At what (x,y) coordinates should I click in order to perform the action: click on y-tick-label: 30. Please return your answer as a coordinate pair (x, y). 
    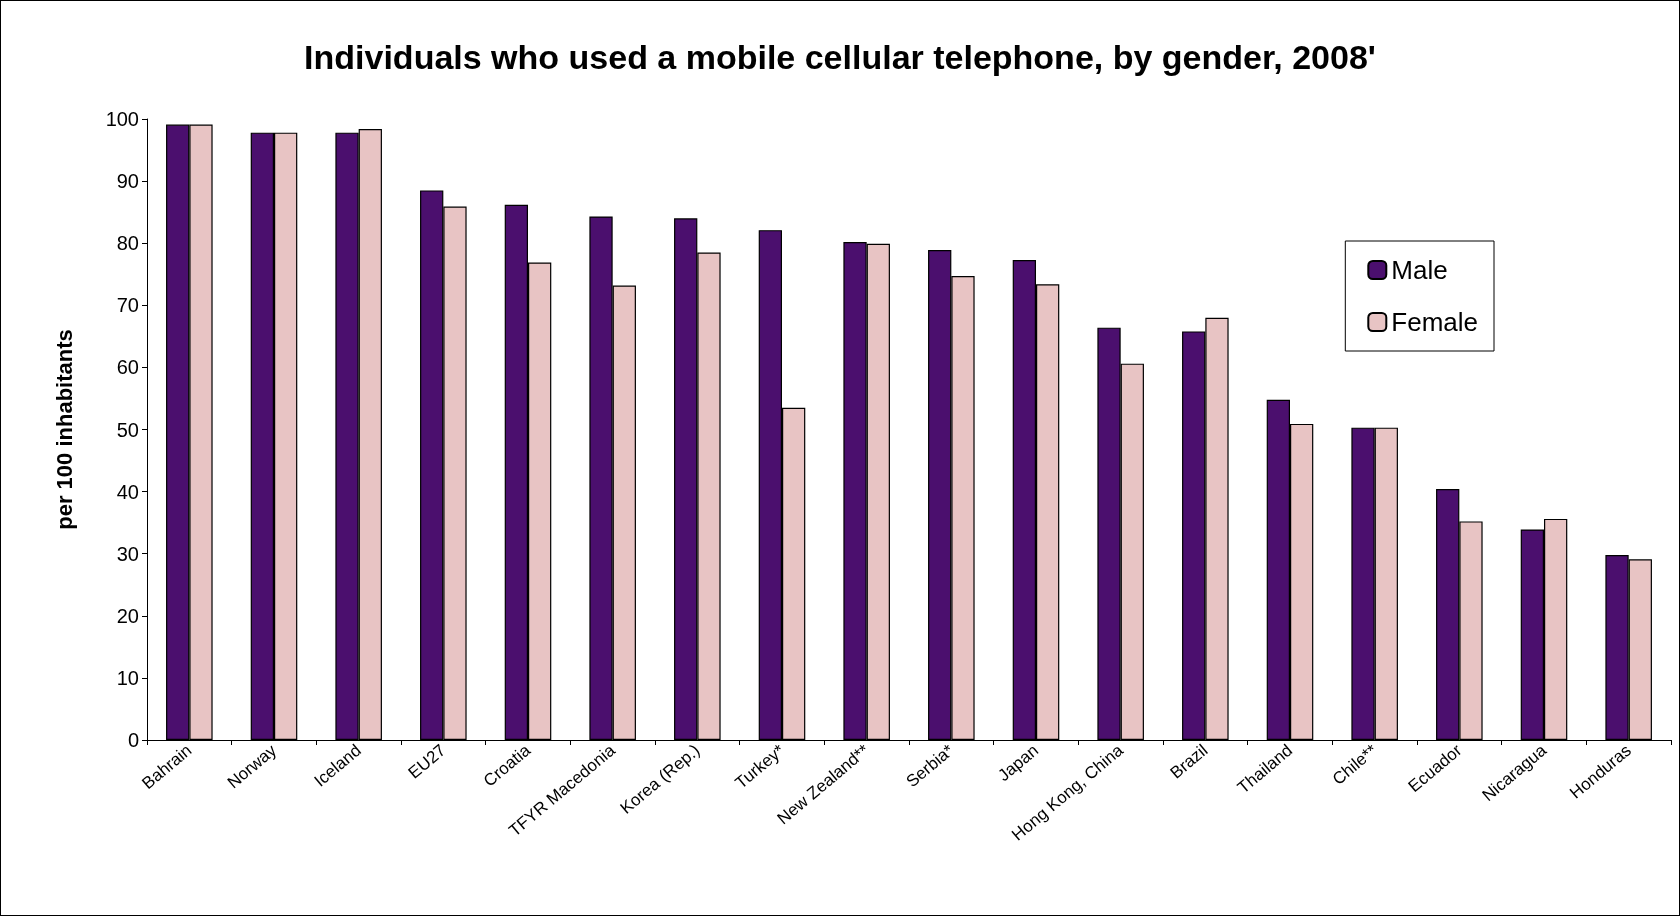
    Looking at the image, I should click on (127, 553).